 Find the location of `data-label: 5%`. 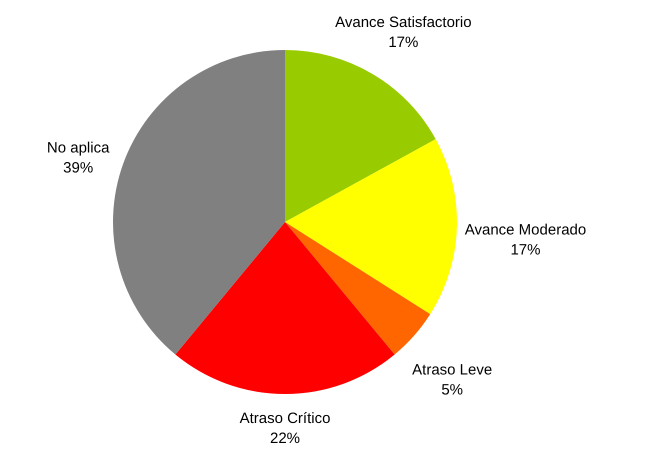

data-label: 5% is located at coordinates (452, 389).